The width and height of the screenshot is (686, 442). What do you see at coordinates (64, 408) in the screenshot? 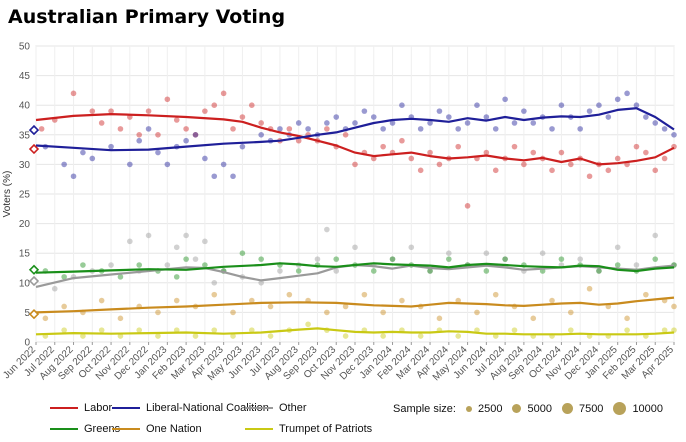
I see `legend-line-labor` at bounding box center [64, 408].